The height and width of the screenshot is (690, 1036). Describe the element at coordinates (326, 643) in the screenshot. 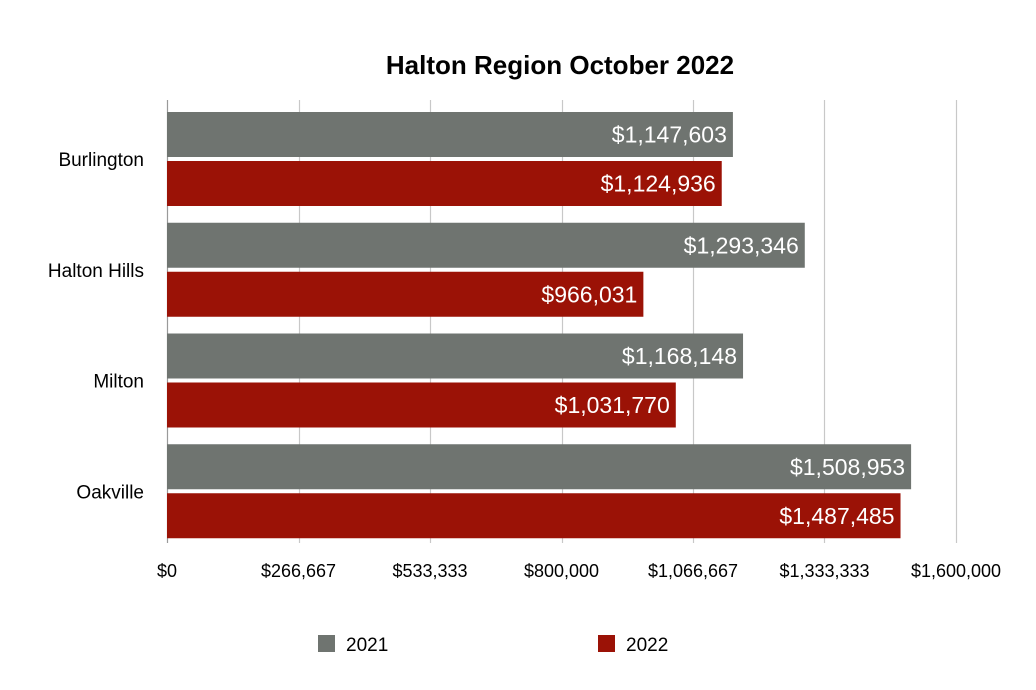

I see `legend-swatch-2021` at that location.